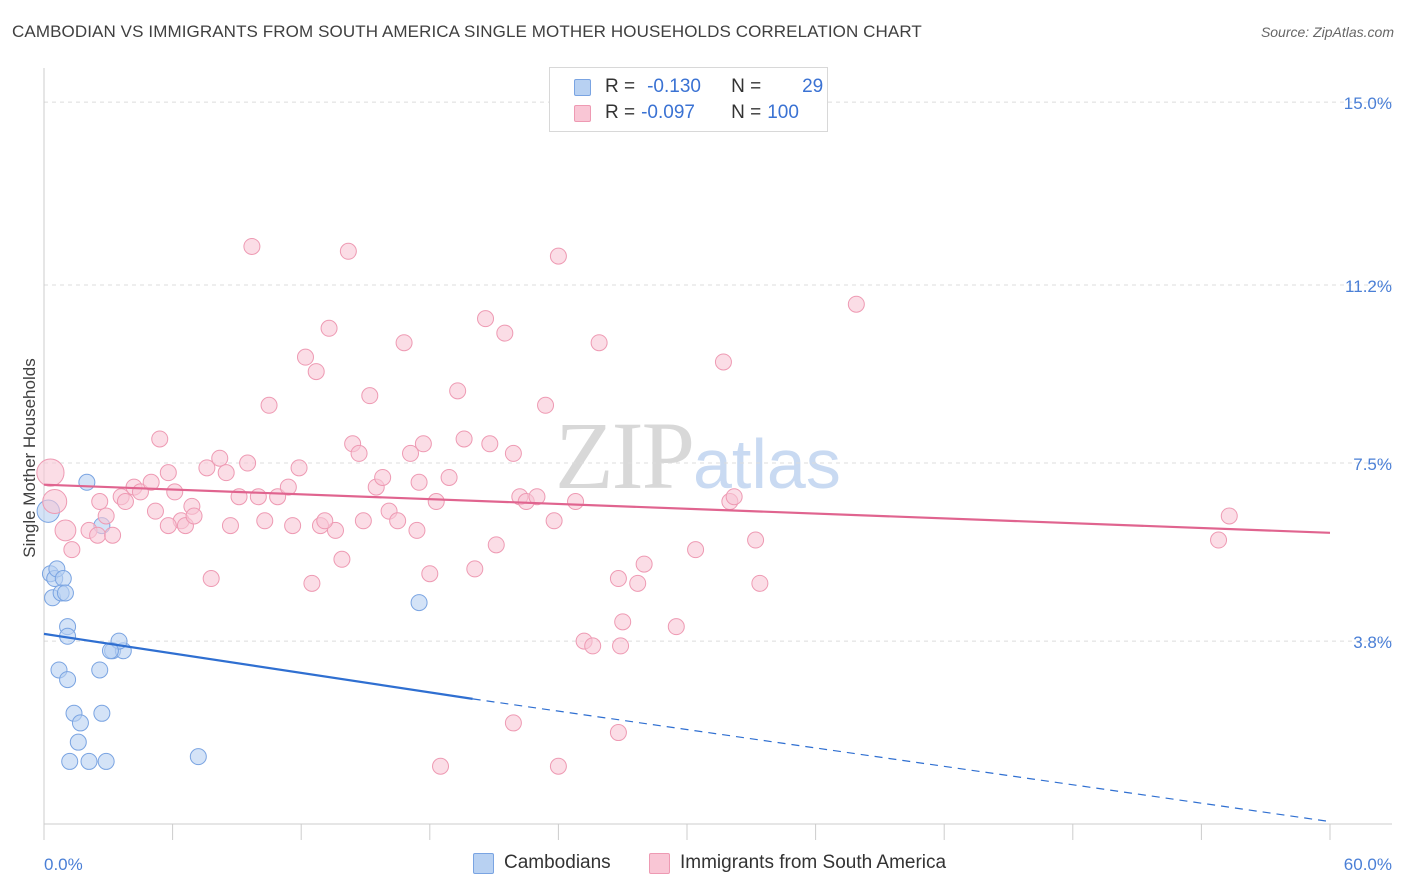 This screenshot has height=892, width=1406. I want to click on watermark: ZIPatlas, so click(698, 455).